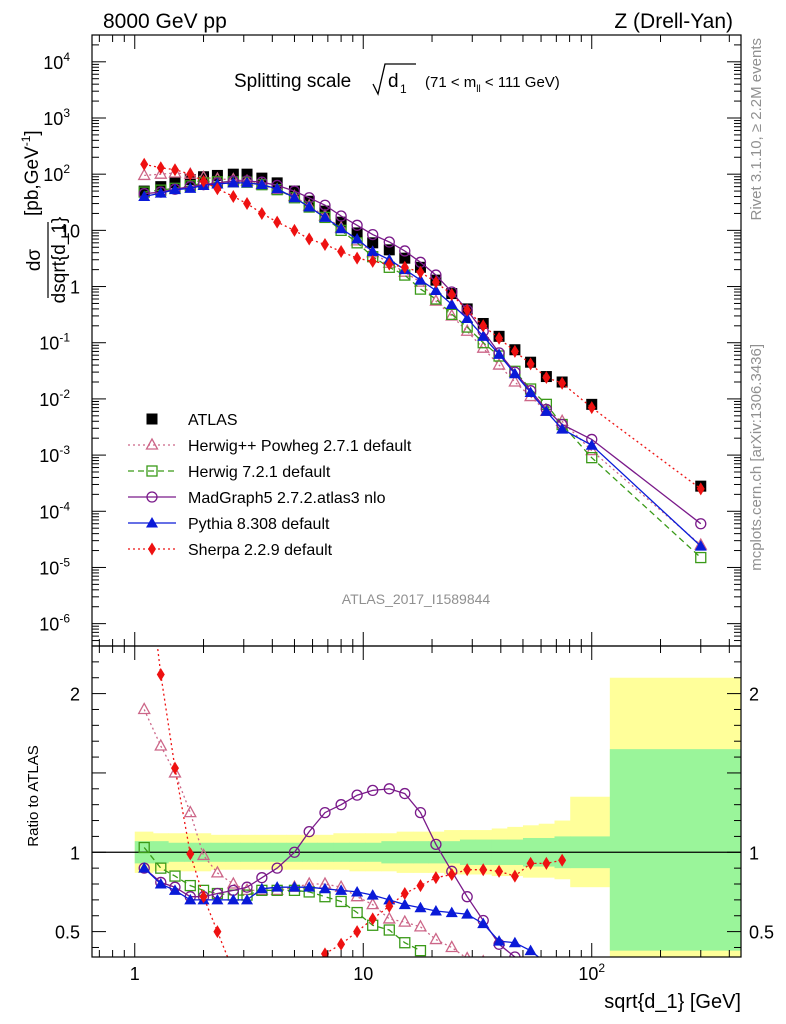  What do you see at coordinates (330, 872) in the screenshot?
I see `ratio-line-madgraph` at bounding box center [330, 872].